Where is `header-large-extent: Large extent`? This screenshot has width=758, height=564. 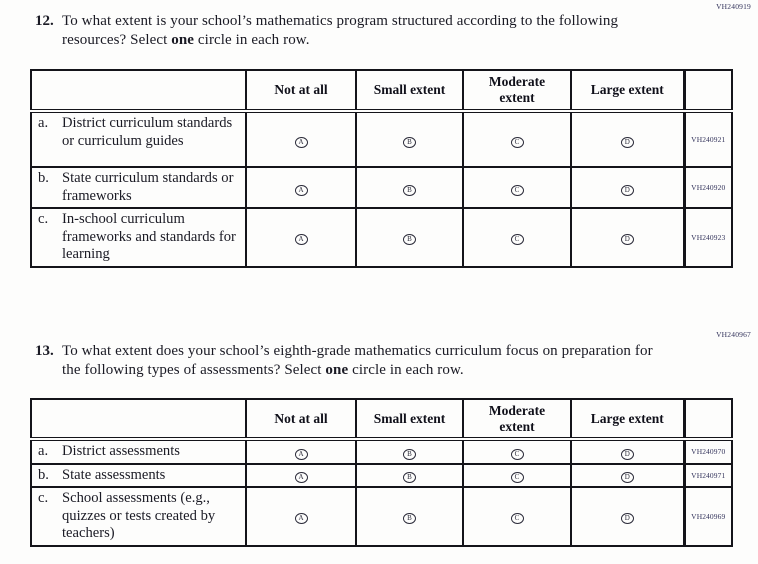
header-large-extent: Large extent is located at coordinates (627, 91).